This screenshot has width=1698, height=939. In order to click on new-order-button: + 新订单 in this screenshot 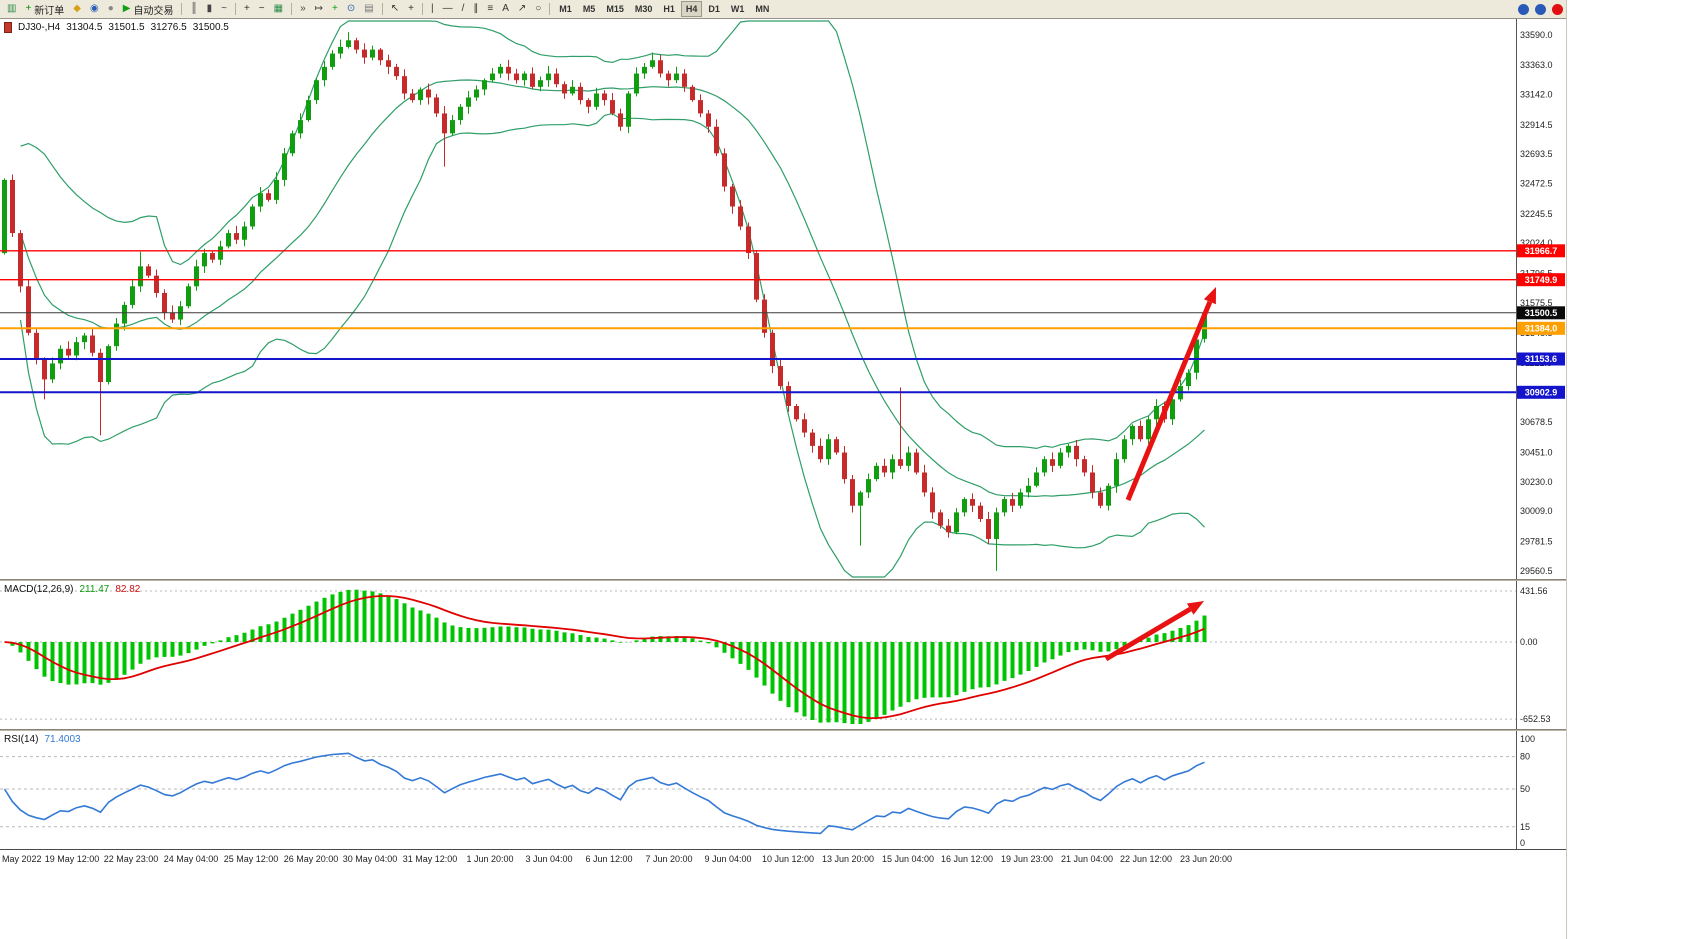, I will do `click(44, 9)`.